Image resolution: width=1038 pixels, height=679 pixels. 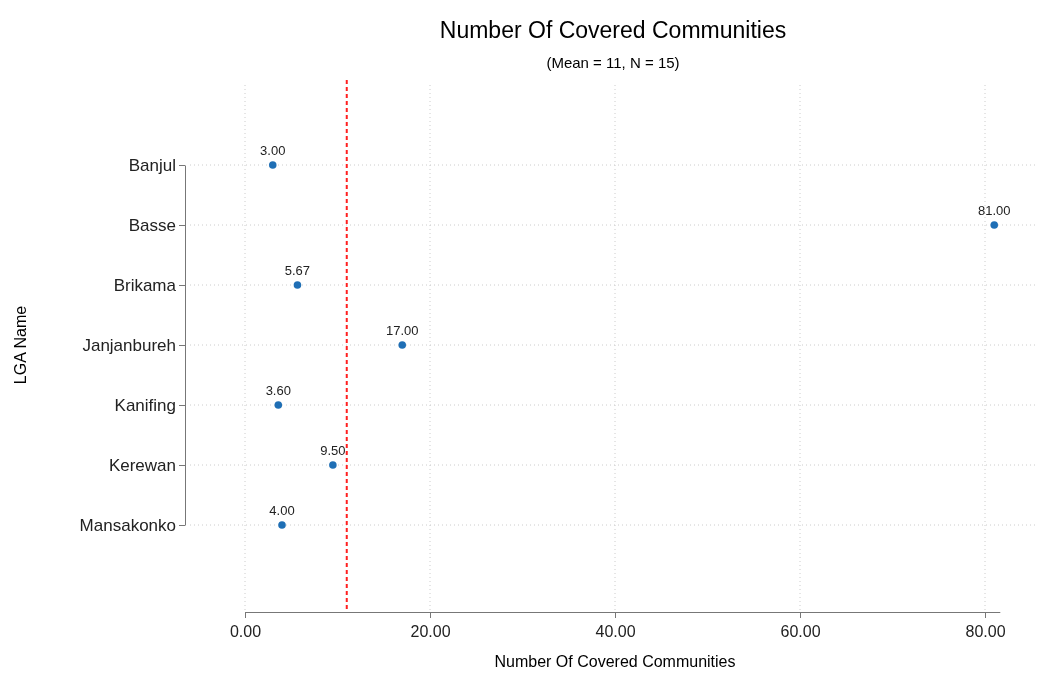 What do you see at coordinates (333, 450) in the screenshot?
I see `data-label: 9.50` at bounding box center [333, 450].